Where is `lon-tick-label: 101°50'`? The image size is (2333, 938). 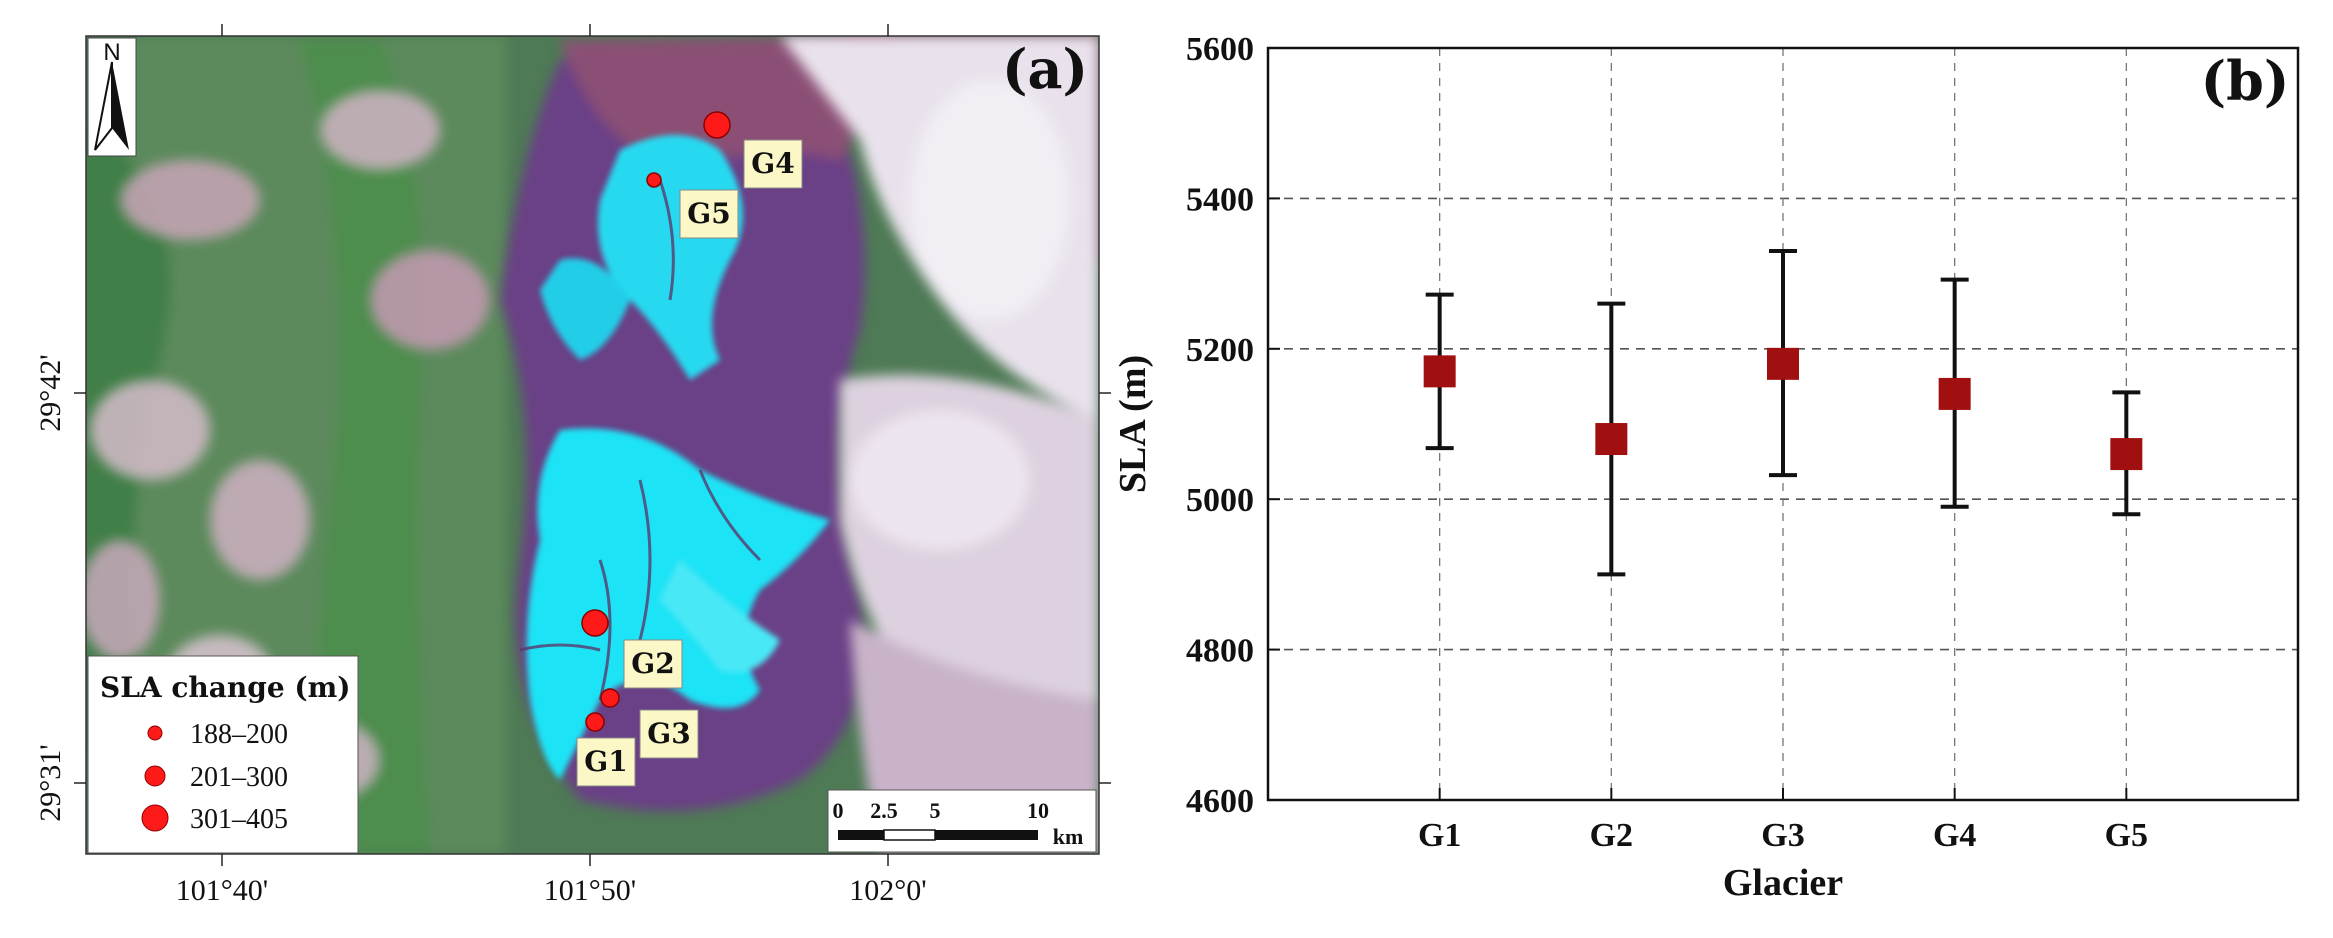 lon-tick-label: 101°50' is located at coordinates (590, 890).